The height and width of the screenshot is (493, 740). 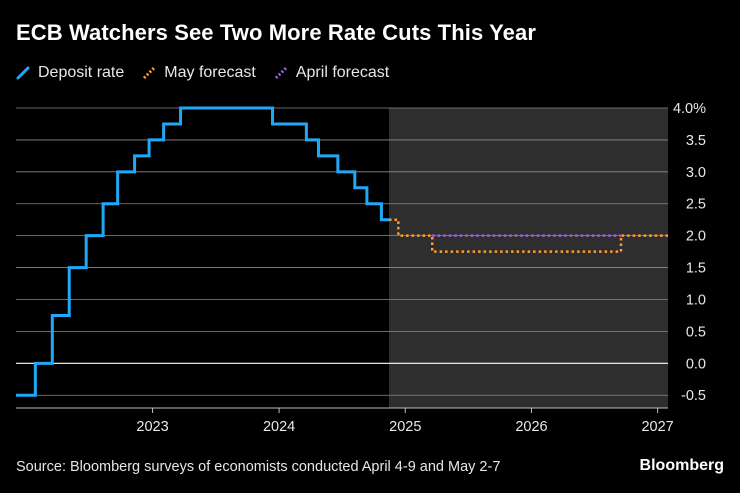 What do you see at coordinates (696, 141) in the screenshot?
I see `y-tick-label: 3.5` at bounding box center [696, 141].